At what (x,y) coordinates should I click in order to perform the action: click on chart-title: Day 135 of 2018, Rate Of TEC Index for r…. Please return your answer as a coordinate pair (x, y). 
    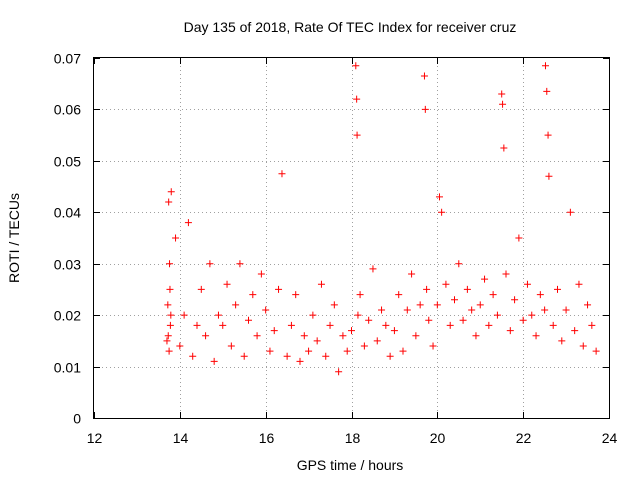
    Looking at the image, I should click on (350, 27).